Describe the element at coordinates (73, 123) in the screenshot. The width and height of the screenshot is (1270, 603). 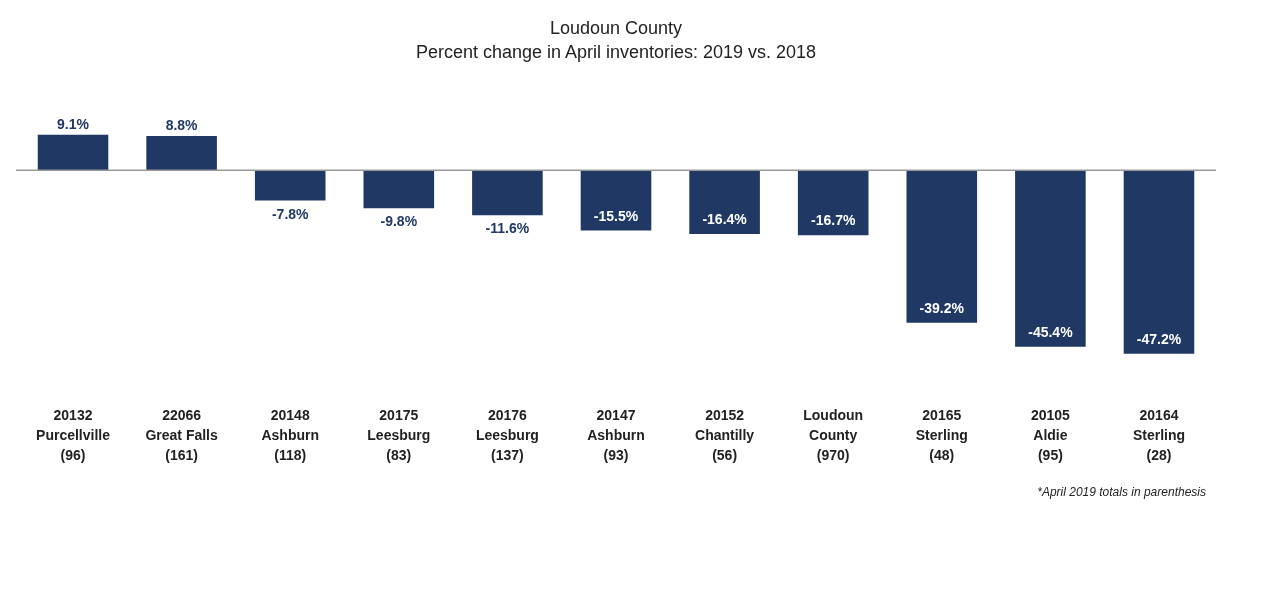
I see `data-label: 9.1%` at that location.